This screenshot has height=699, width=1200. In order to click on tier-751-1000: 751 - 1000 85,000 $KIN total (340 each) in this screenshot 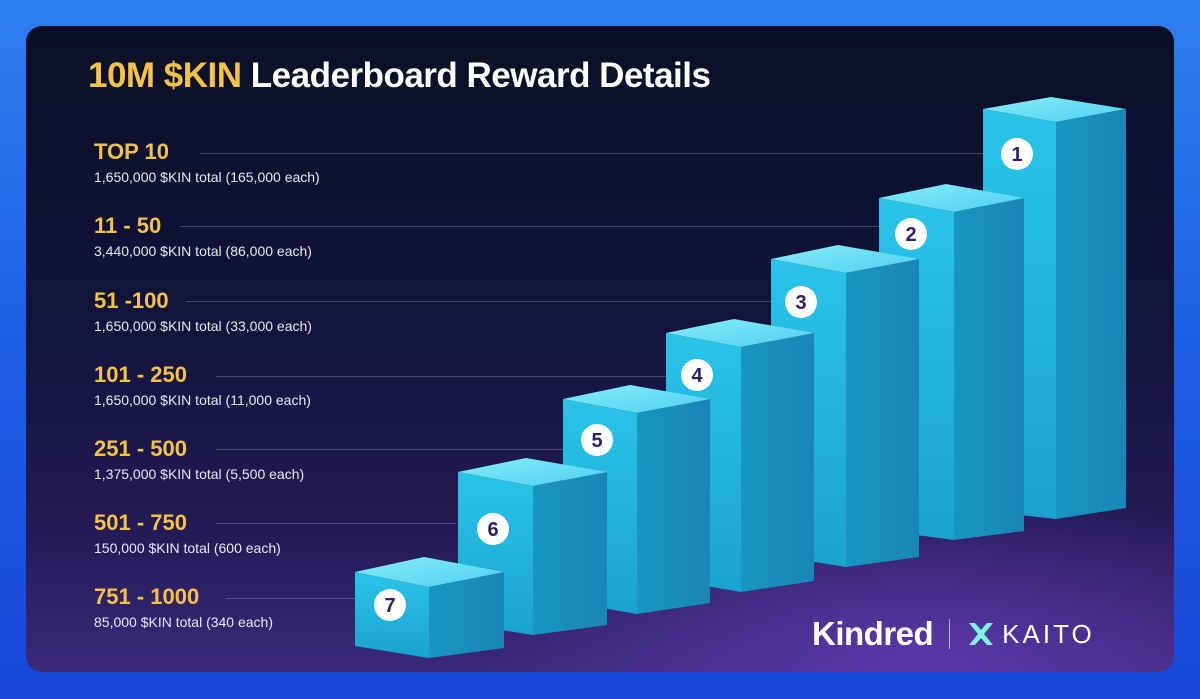, I will do `click(183, 607)`.